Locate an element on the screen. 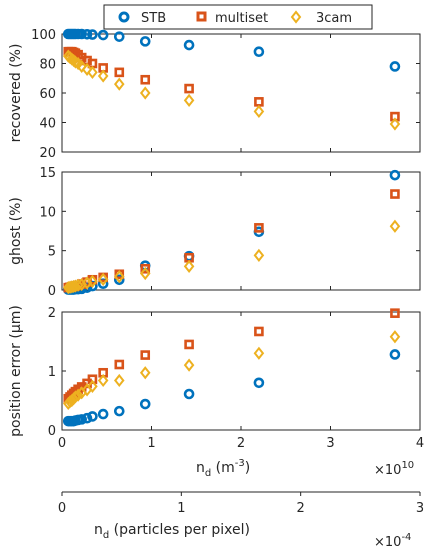 This screenshot has width=431, height=550. legend-label-stb: STB is located at coordinates (153, 18).